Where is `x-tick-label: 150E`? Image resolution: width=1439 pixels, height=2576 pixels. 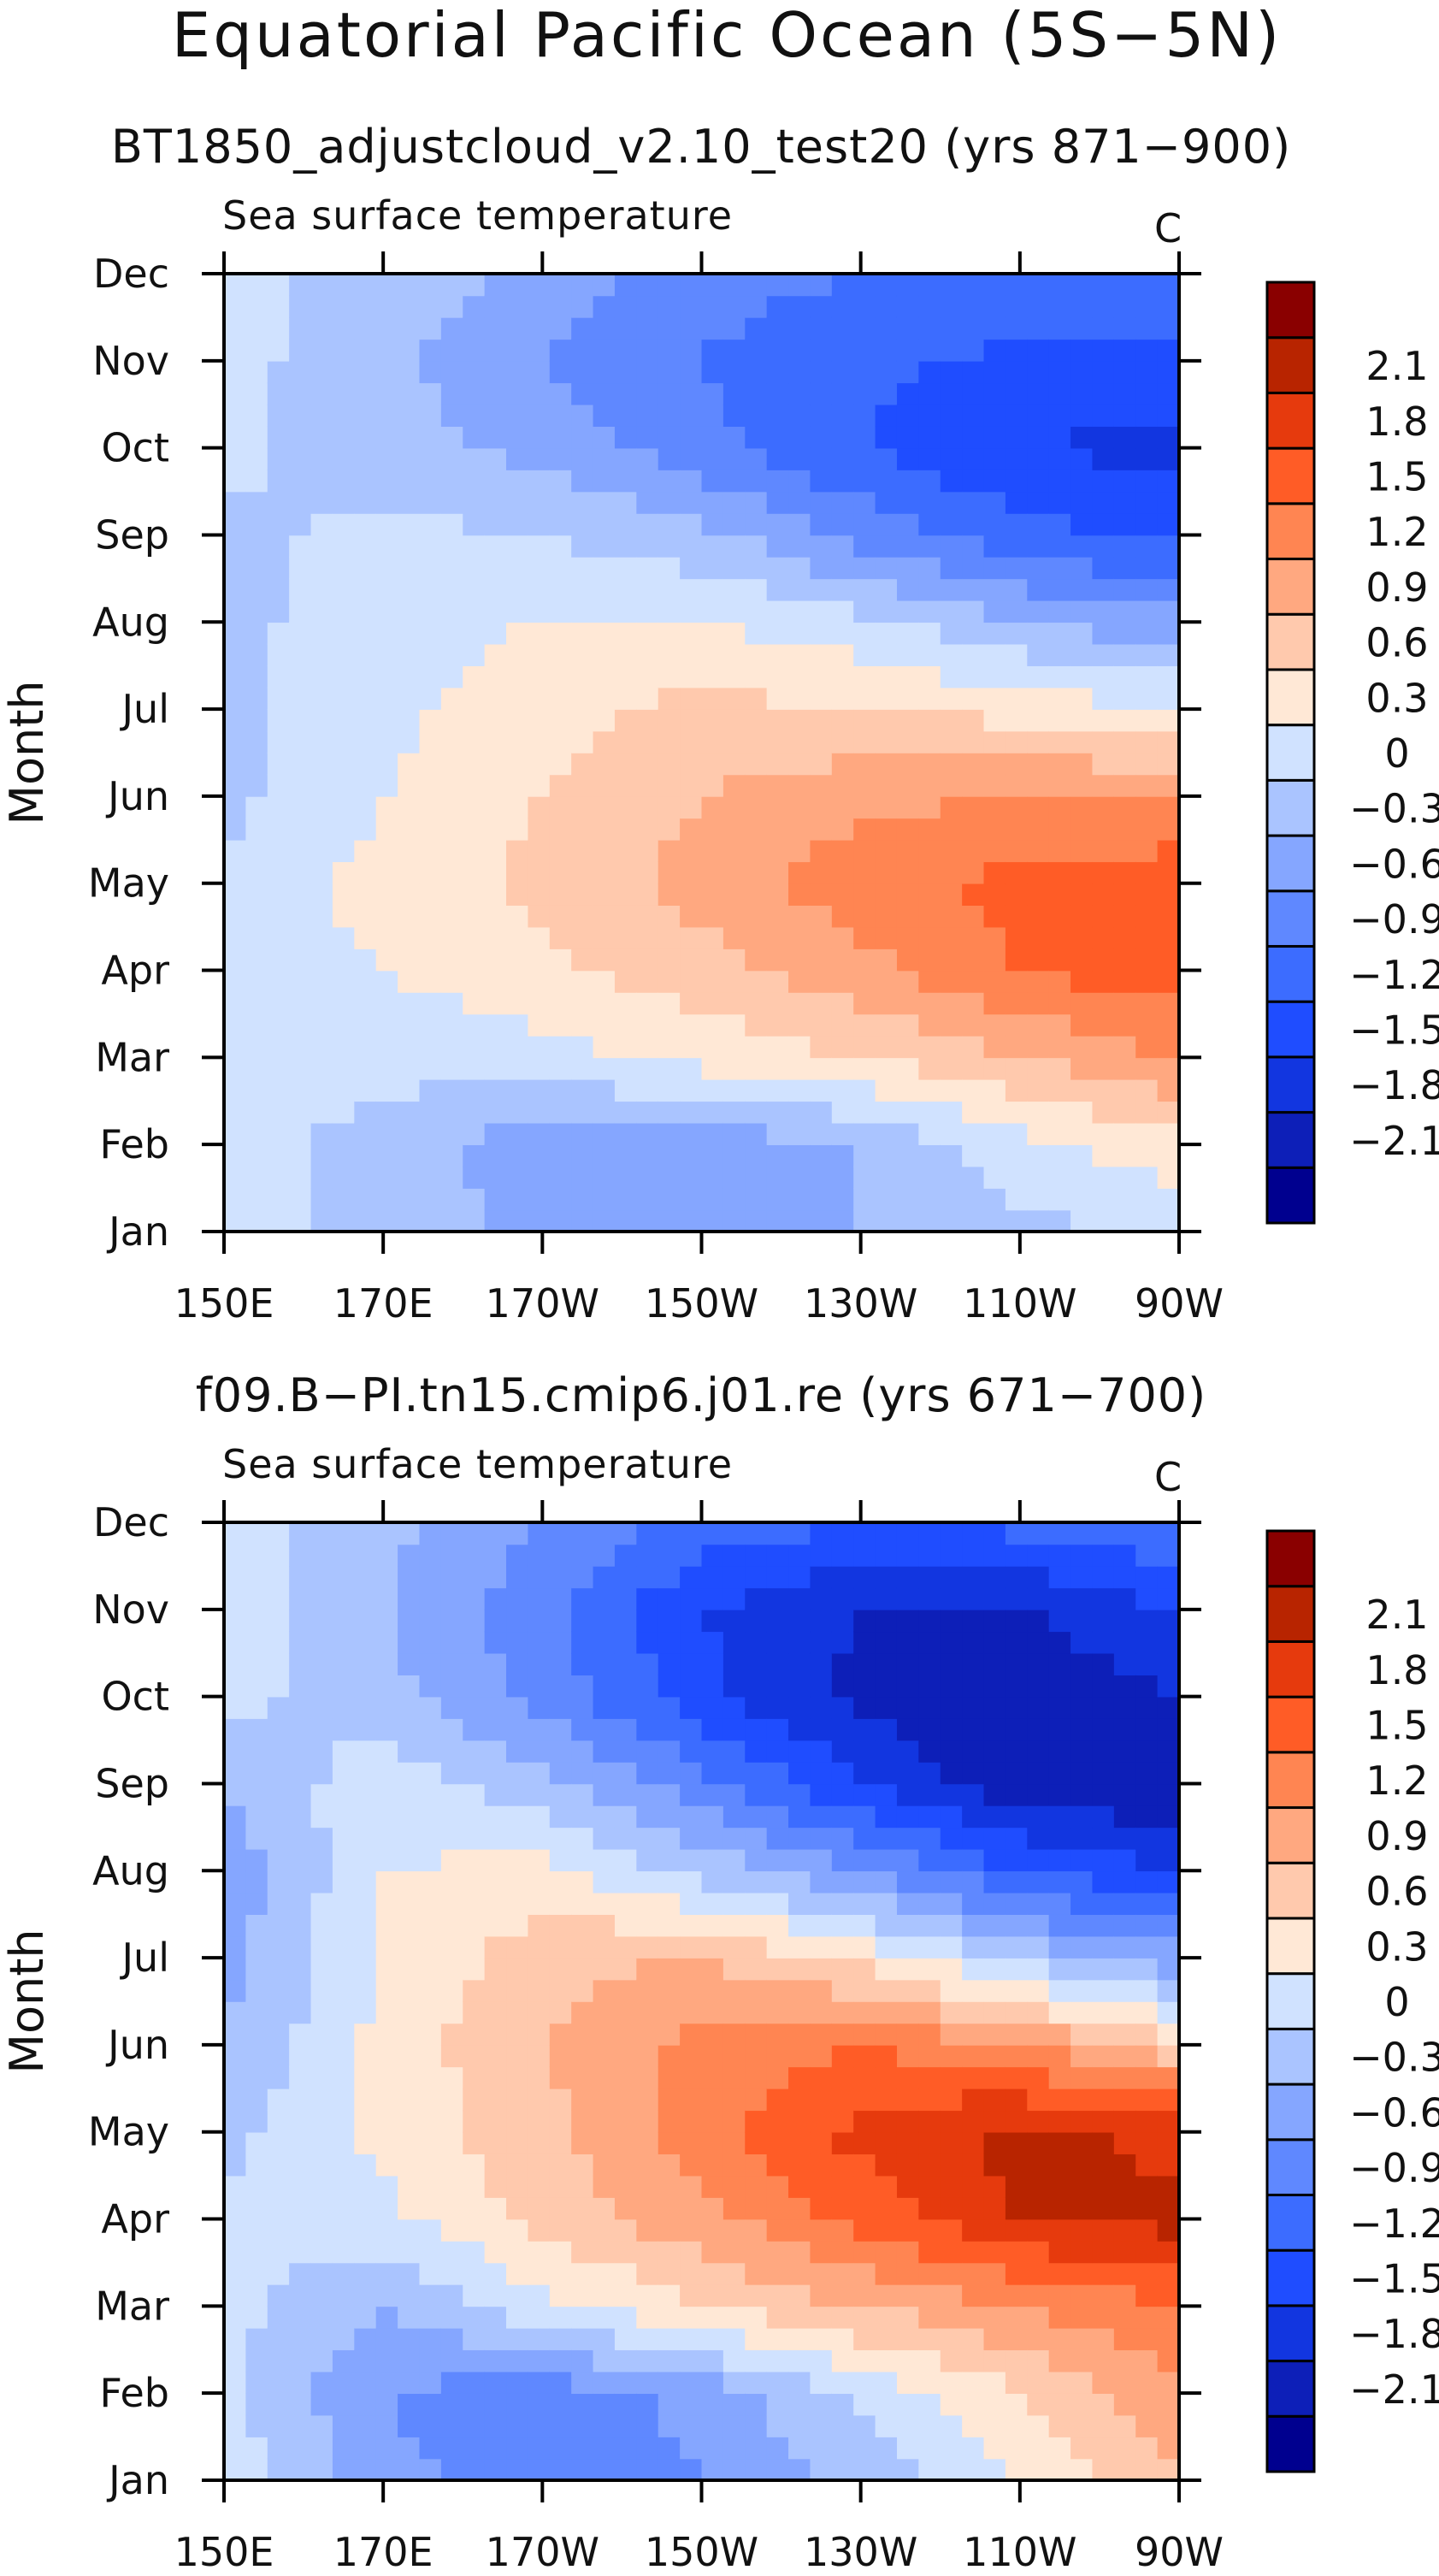
x-tick-label: 150E is located at coordinates (224, 1303).